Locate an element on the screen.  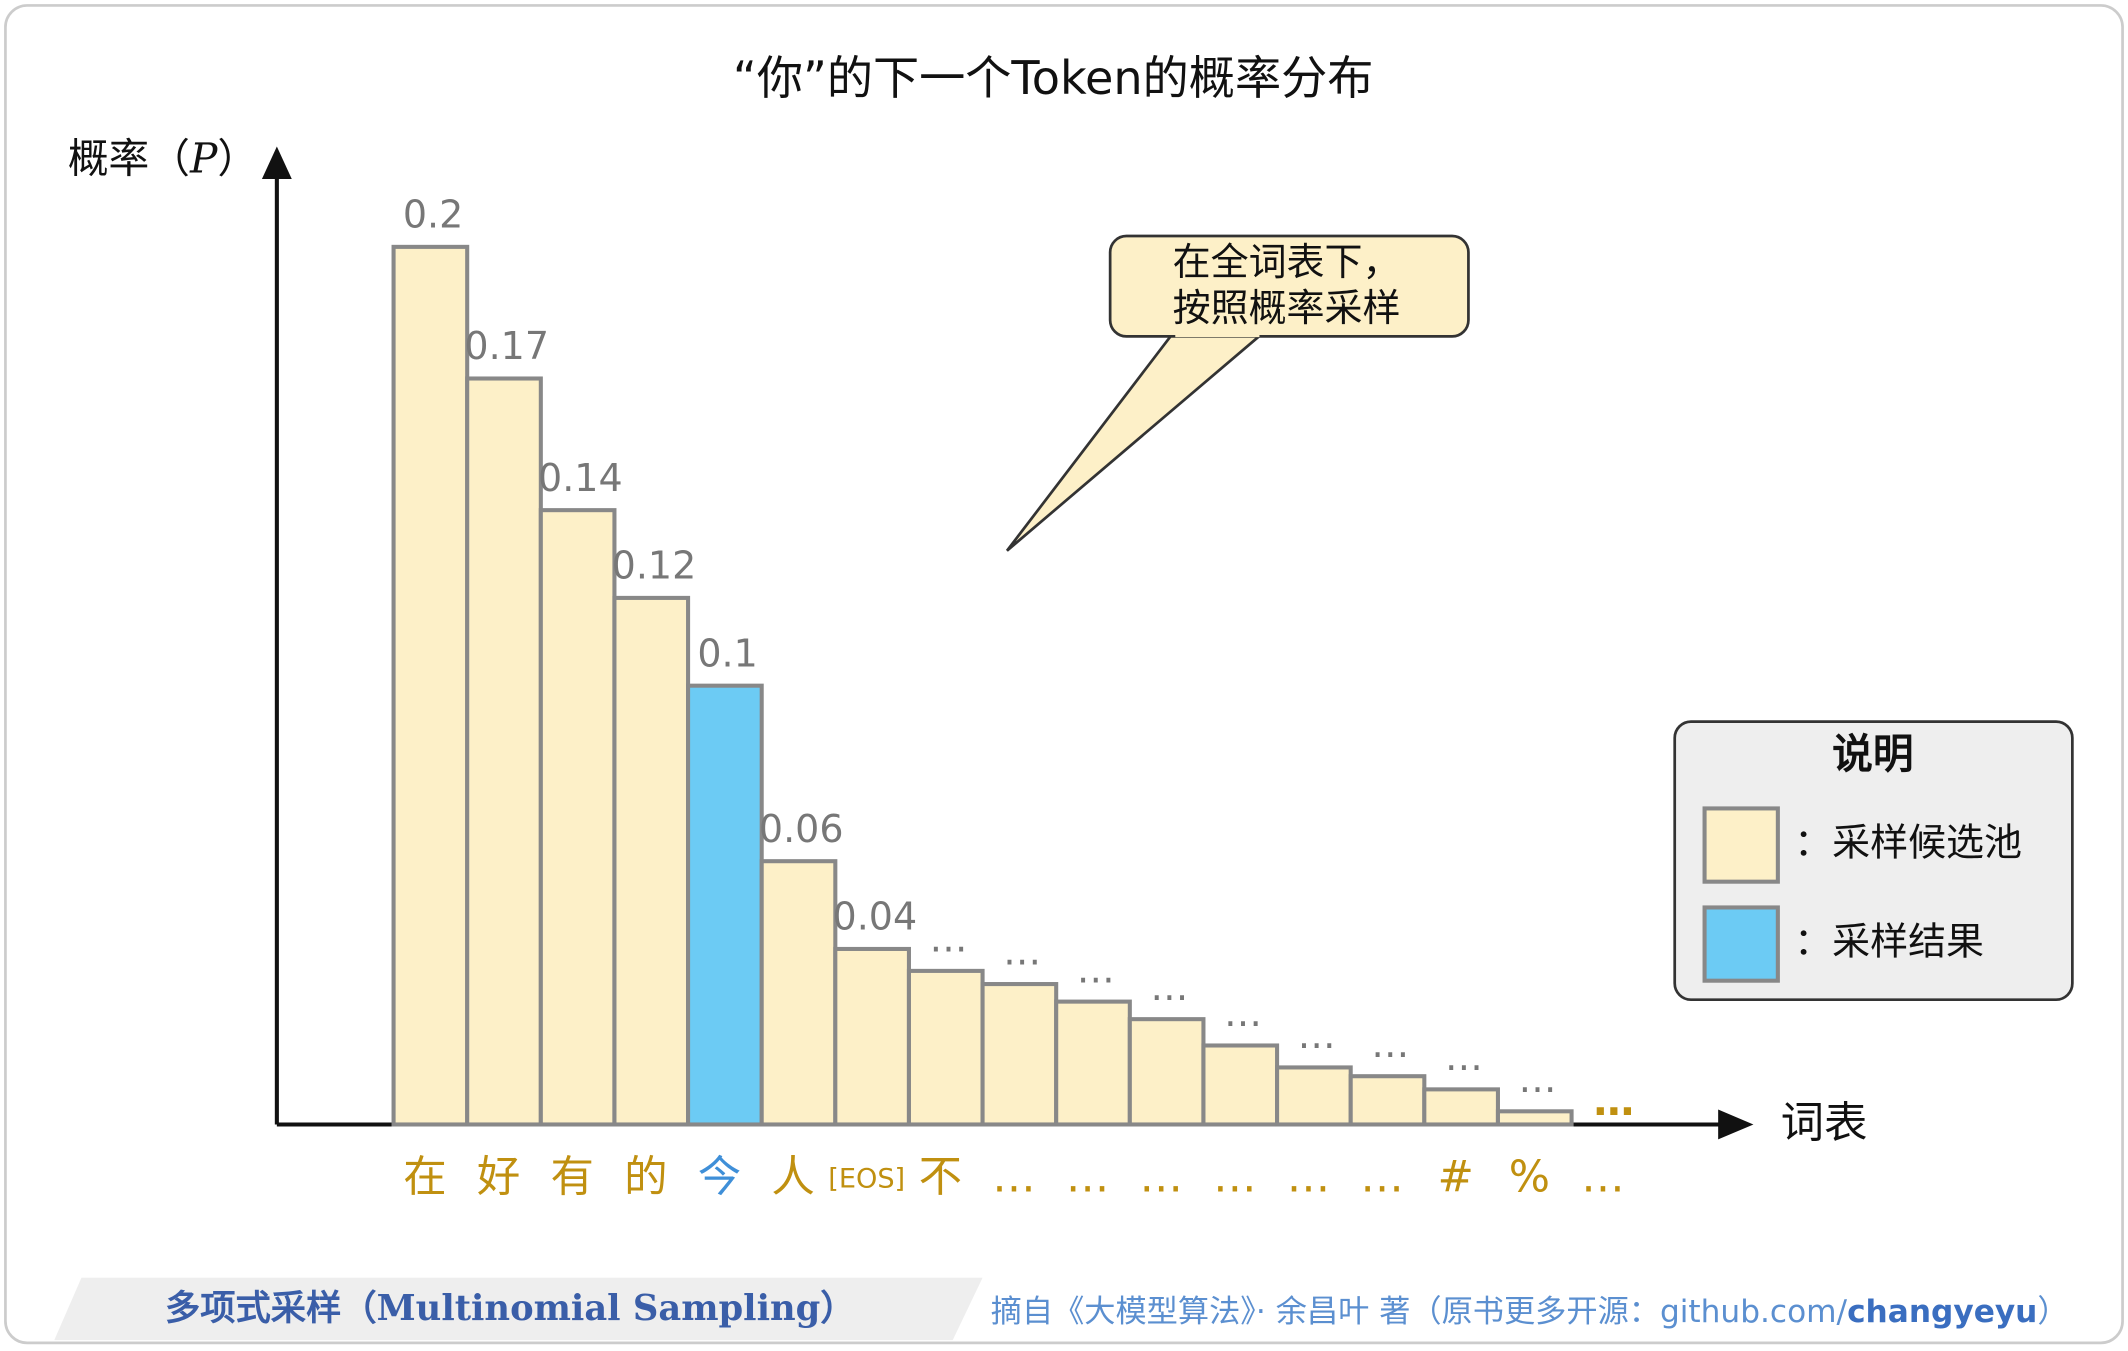
value-label: 0.1 is located at coordinates (727, 653).